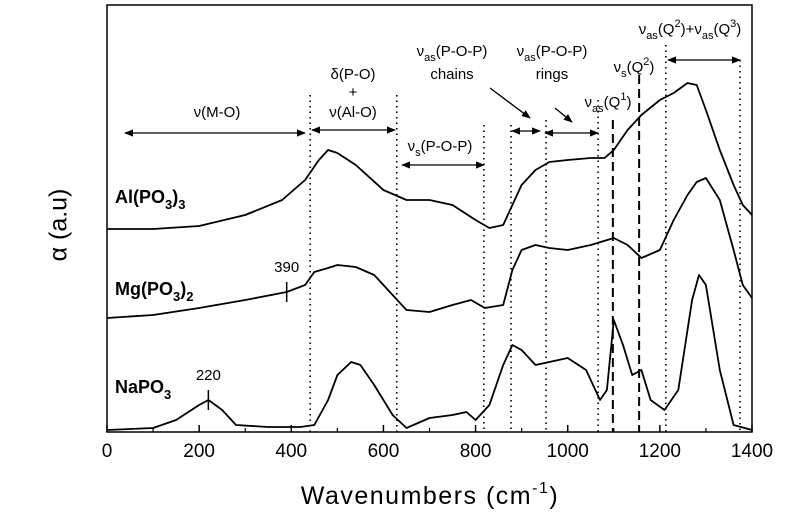  I want to click on x-tick-label: 800, so click(476, 451).